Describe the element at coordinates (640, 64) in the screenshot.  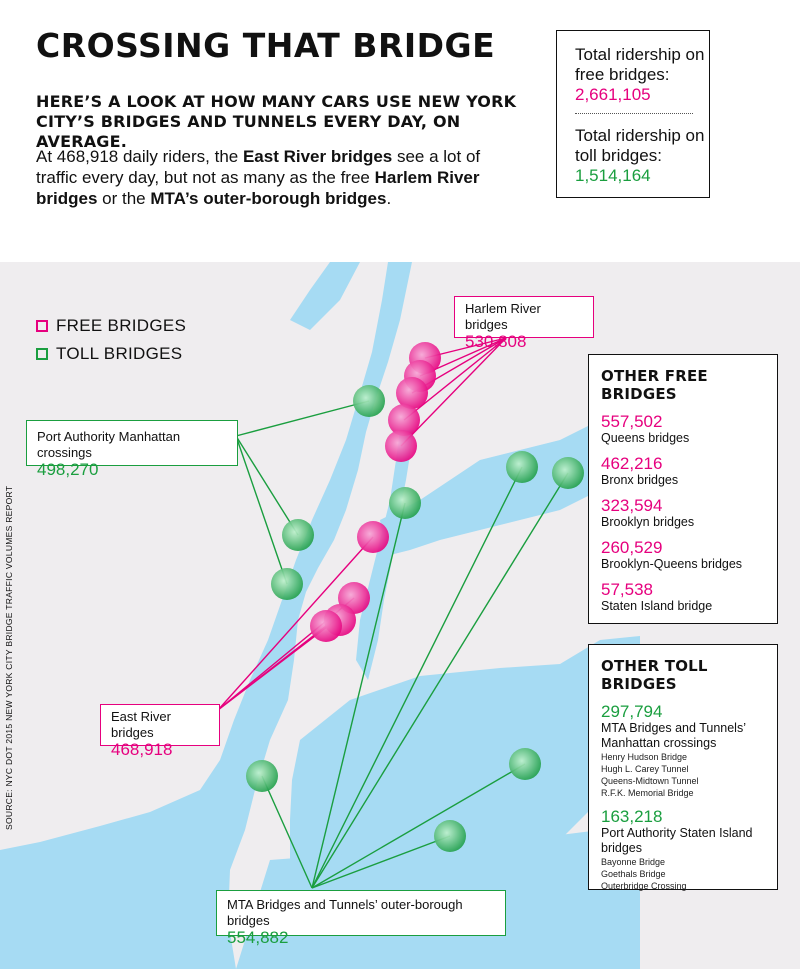
I see `total-free-label: Total ridership on free bridges:` at that location.